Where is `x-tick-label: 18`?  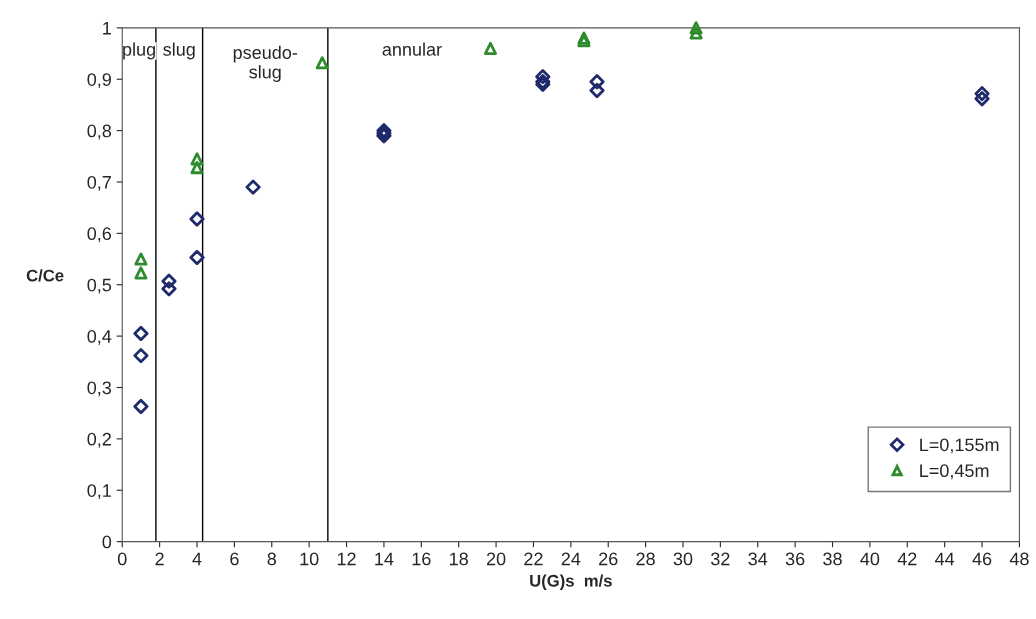
x-tick-label: 18 is located at coordinates (459, 559).